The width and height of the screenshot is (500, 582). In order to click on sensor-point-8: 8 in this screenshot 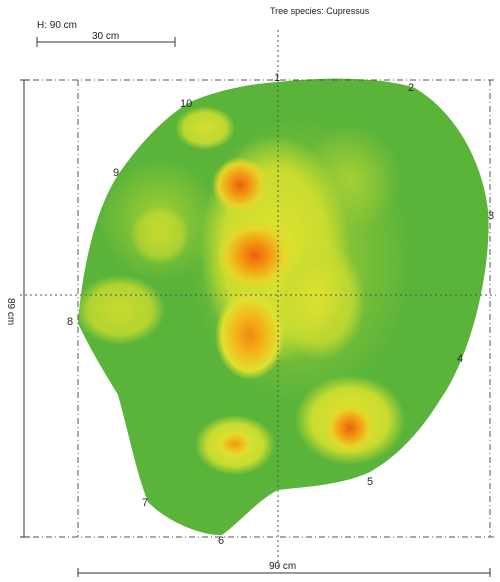, I will do `click(70, 322)`.